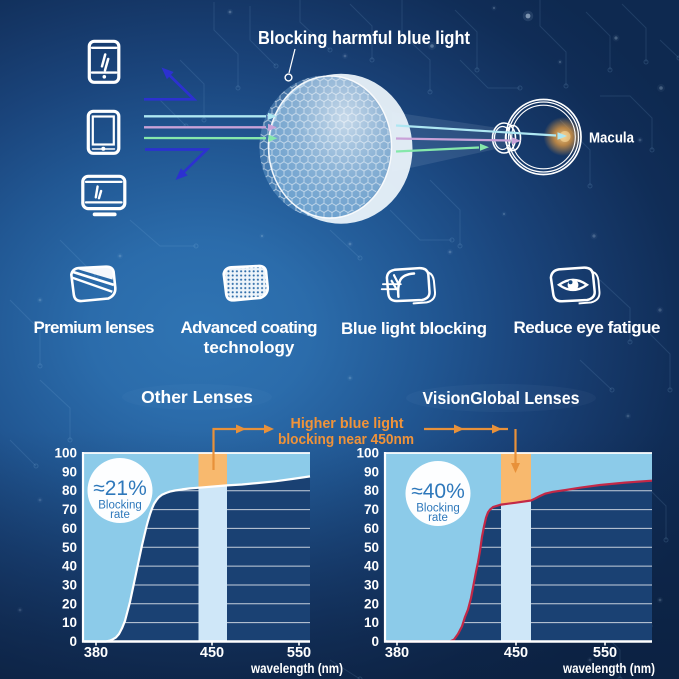 The image size is (679, 679). I want to click on svg-text: Advanced coating, so click(249, 327).